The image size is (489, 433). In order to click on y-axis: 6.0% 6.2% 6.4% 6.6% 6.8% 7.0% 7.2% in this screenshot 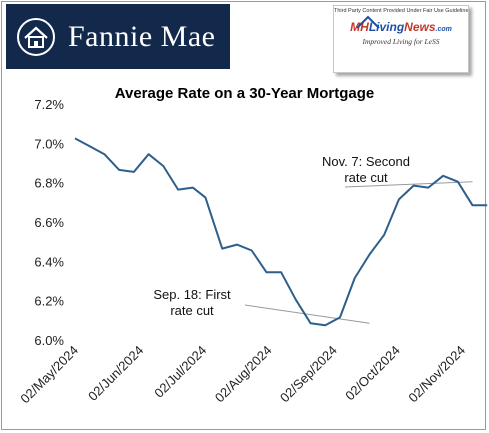, I will do `click(49, 222)`.